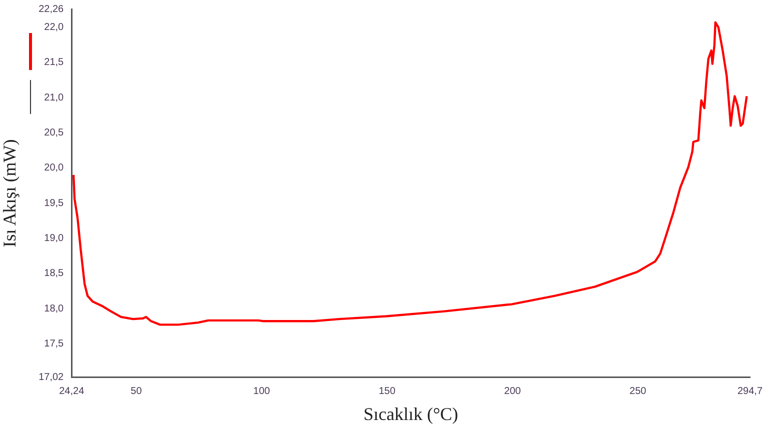  I want to click on x-tick-label: 250, so click(638, 392).